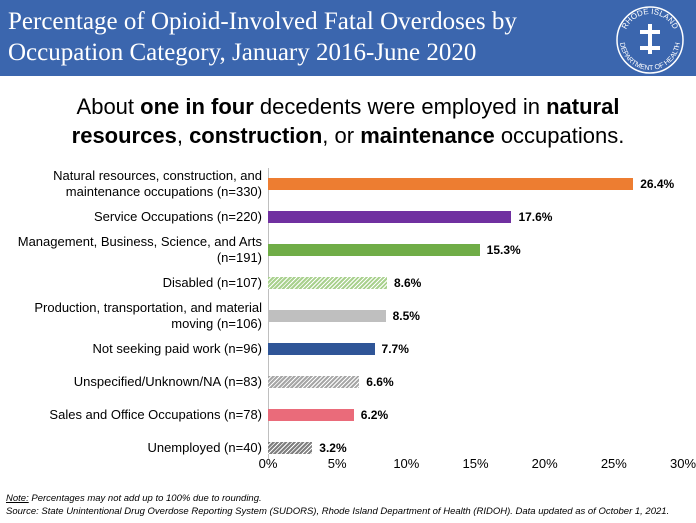 This screenshot has width=696, height=523. Describe the element at coordinates (400, 106) in the screenshot. I see `subtitle-part: decedents were employed in` at that location.